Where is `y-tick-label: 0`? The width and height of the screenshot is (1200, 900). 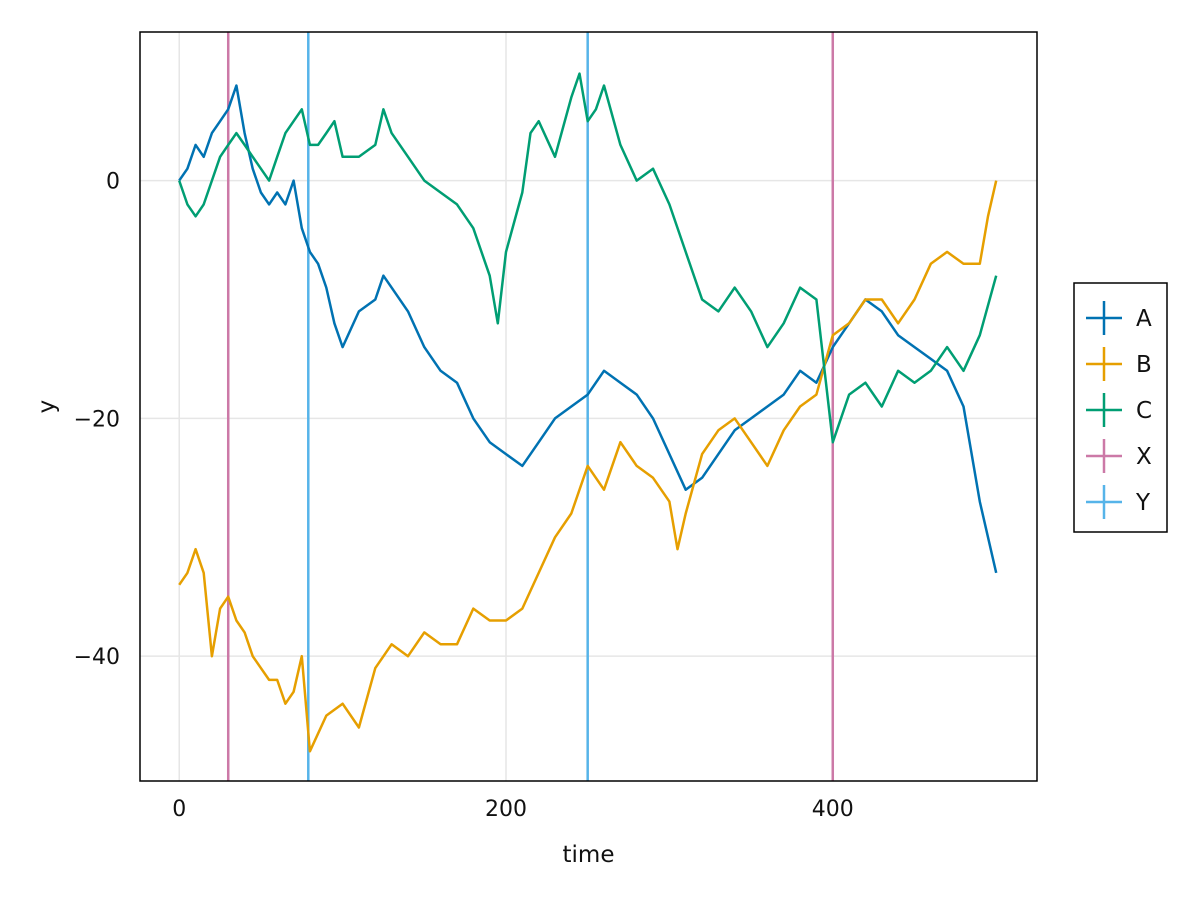 y-tick-label: 0 is located at coordinates (113, 182).